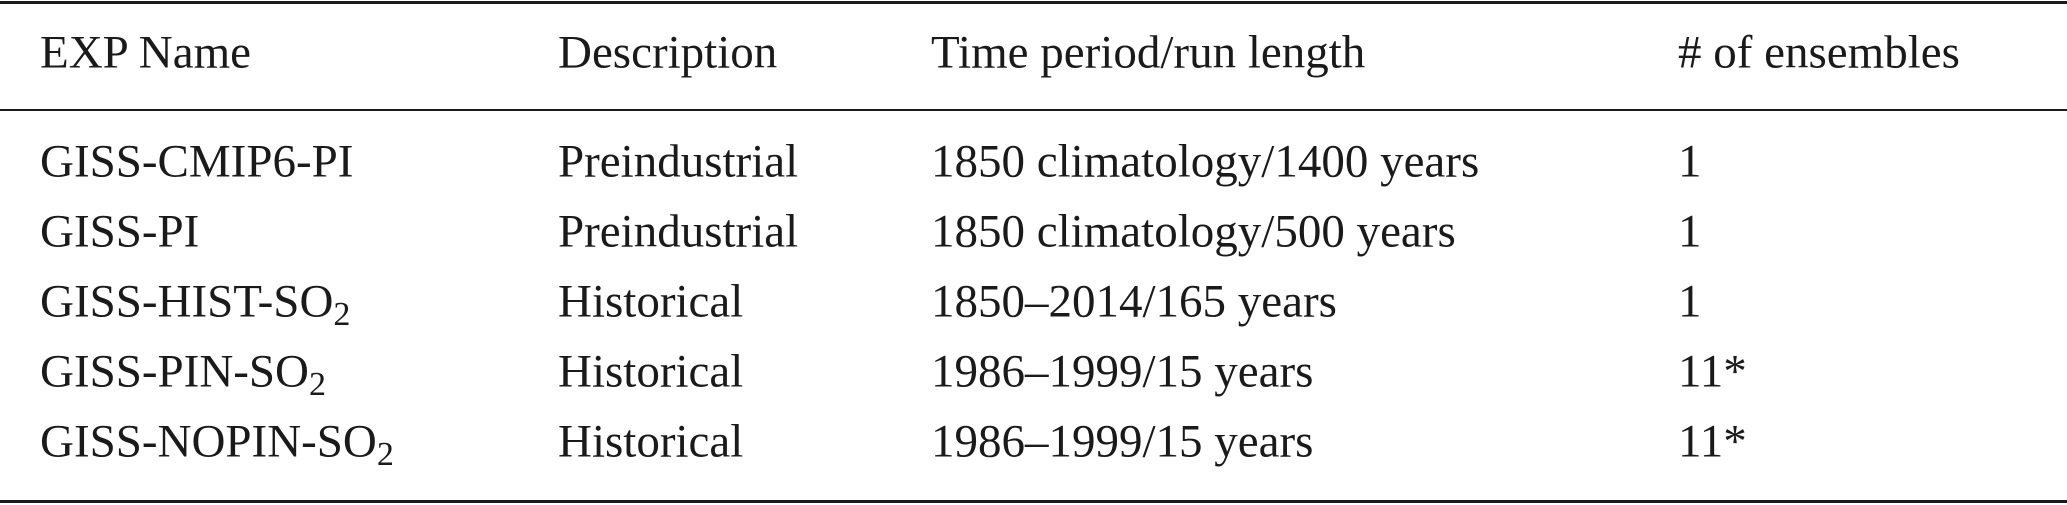 The height and width of the screenshot is (505, 2067). What do you see at coordinates (1134, 301) in the screenshot?
I see `cell: 1850–2014/165 years` at bounding box center [1134, 301].